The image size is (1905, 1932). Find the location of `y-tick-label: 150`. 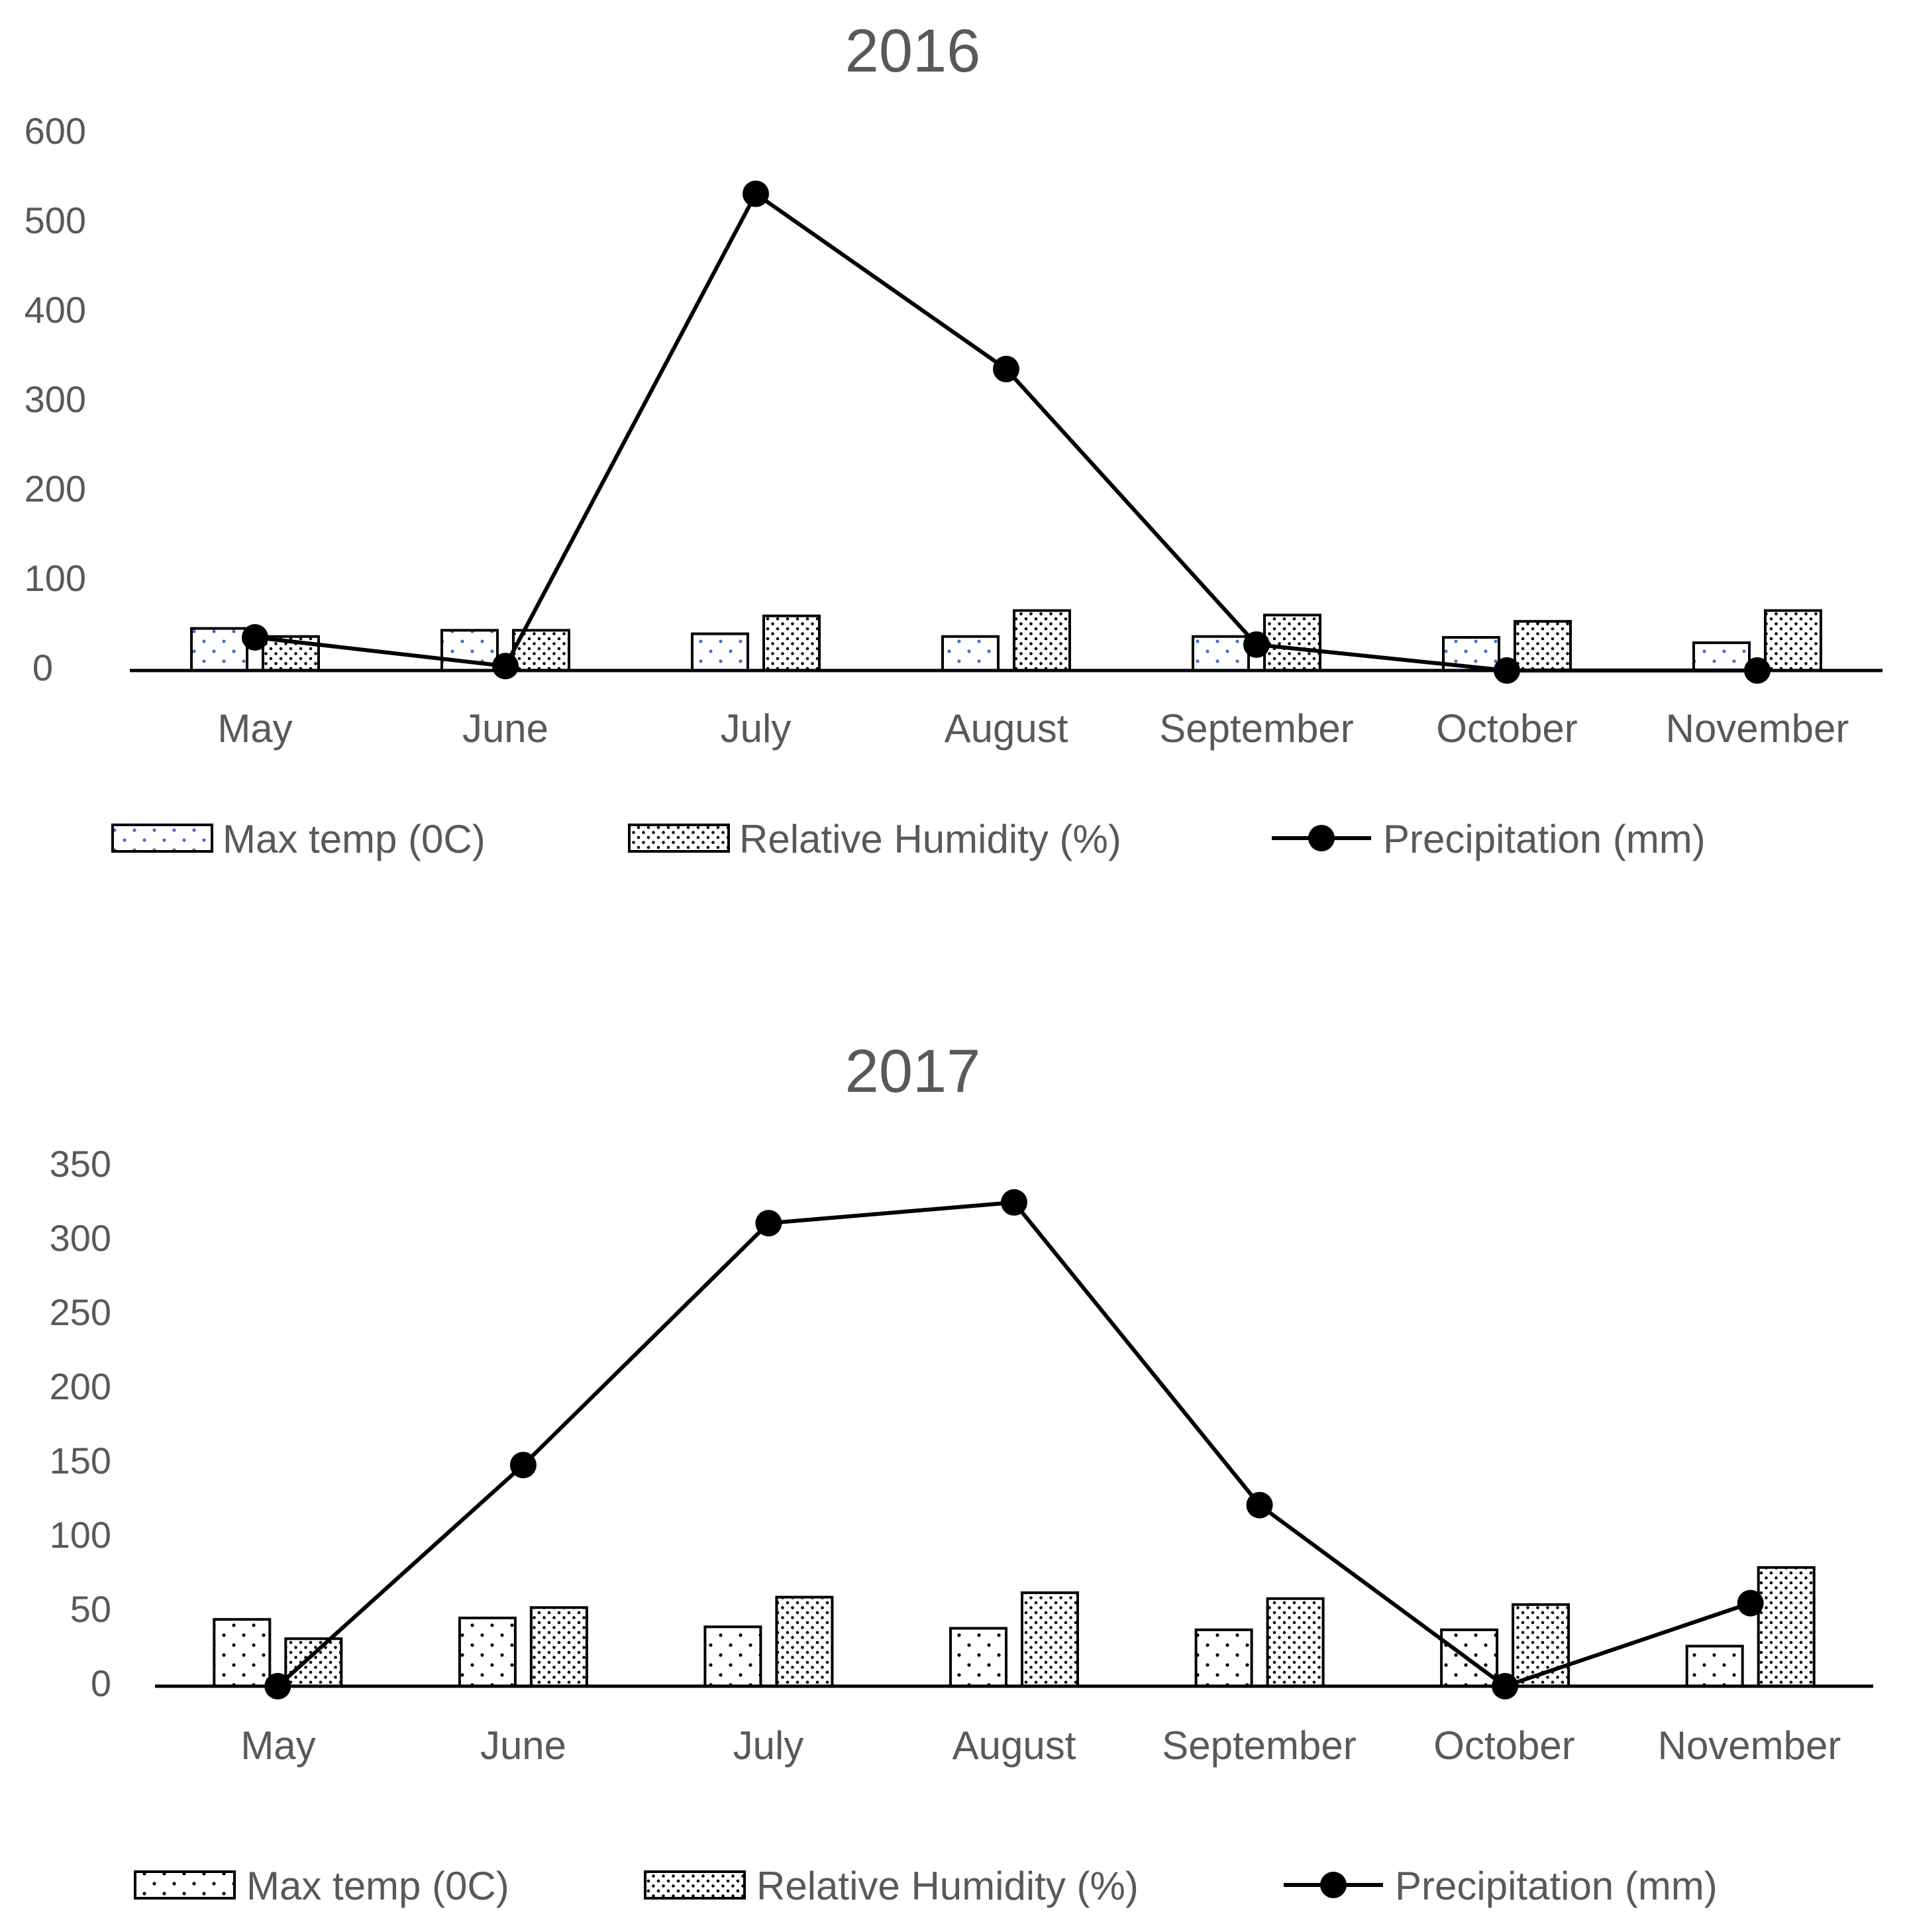

y-tick-label: 150 is located at coordinates (80, 1461).